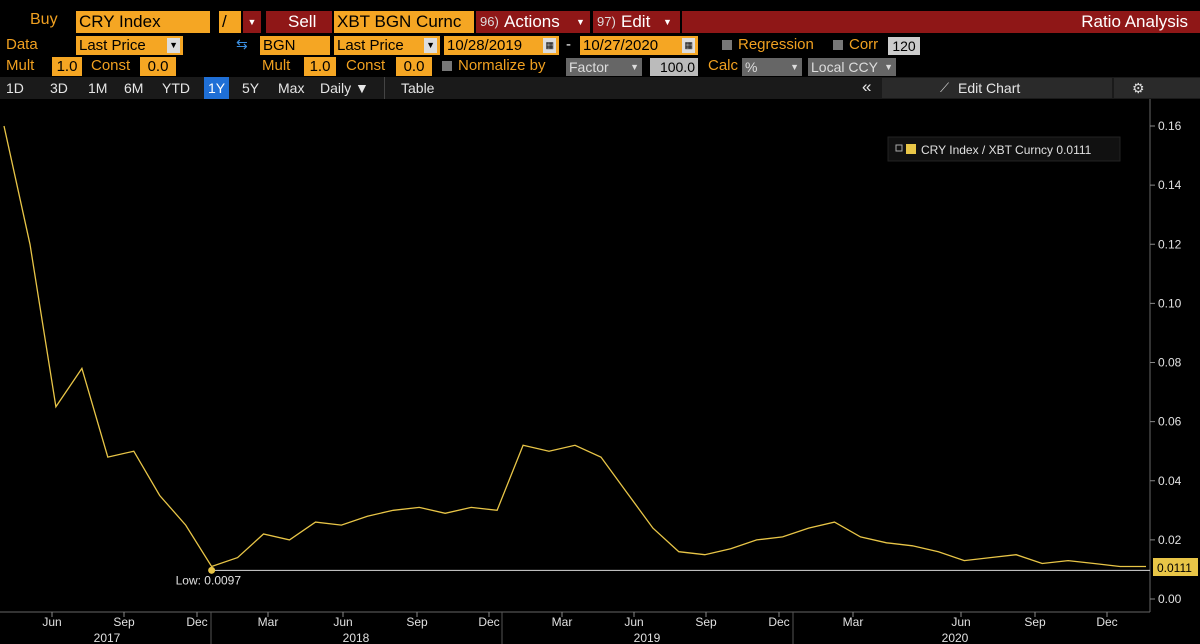  I want to click on regression-checkbox: Regression, so click(768, 44).